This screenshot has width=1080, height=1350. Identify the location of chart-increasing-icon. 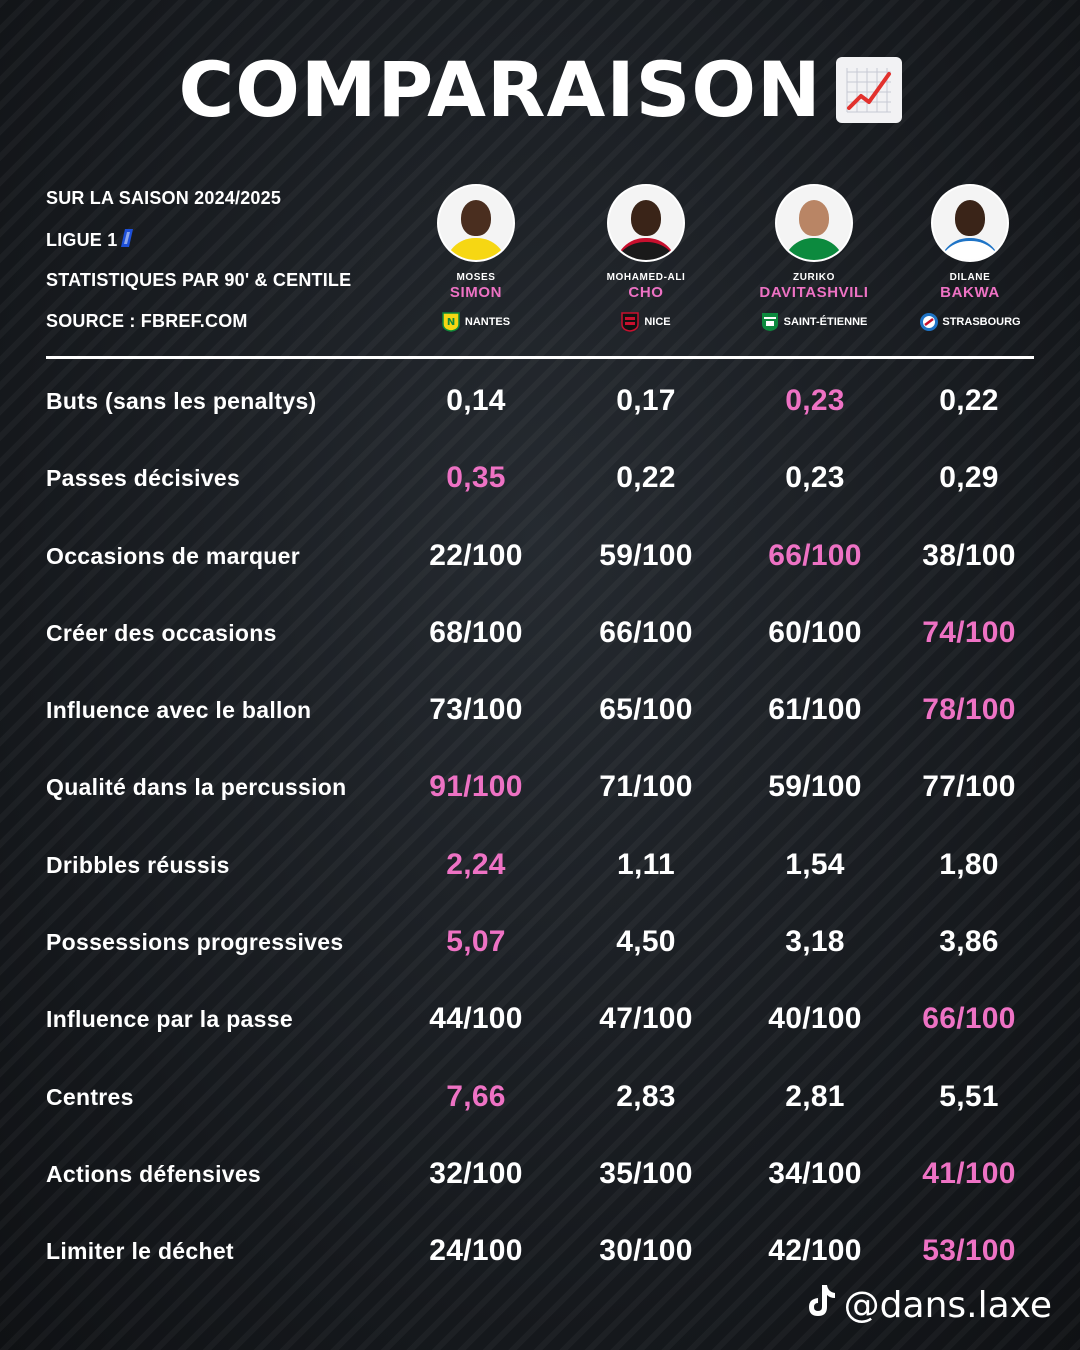
(868, 90).